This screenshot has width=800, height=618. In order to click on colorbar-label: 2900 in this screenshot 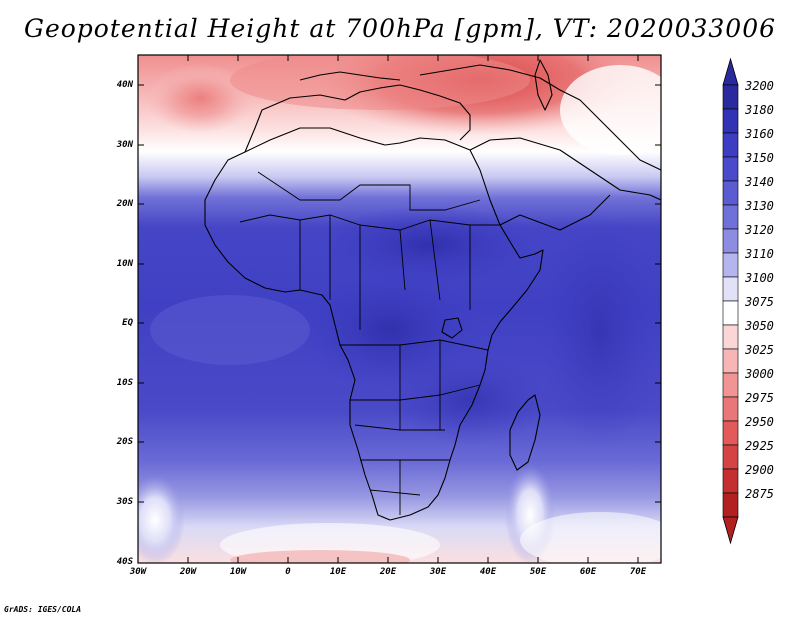, I will do `click(759, 470)`.